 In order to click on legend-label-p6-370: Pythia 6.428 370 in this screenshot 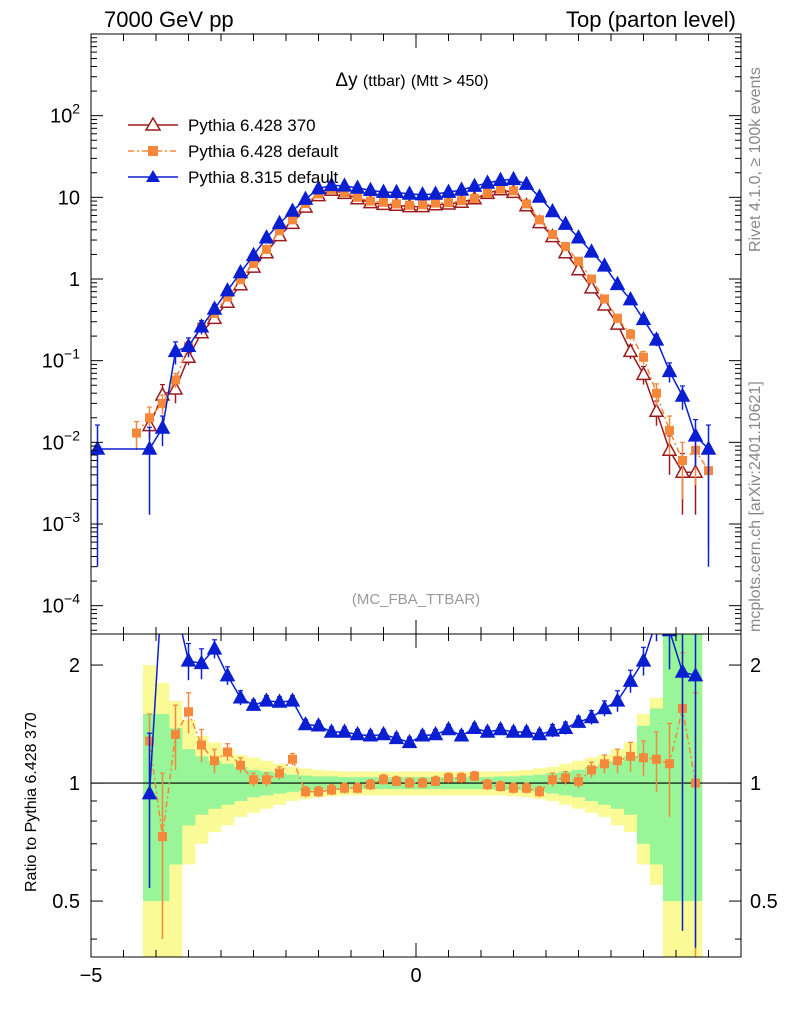, I will do `click(252, 125)`.